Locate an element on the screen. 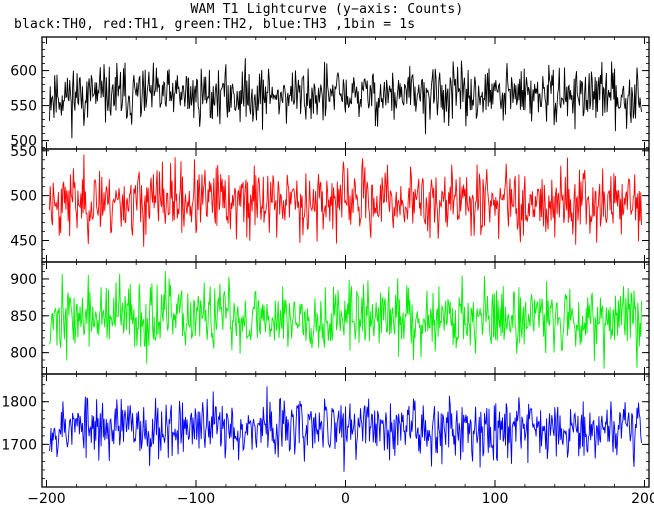 This screenshot has width=654, height=505. chart-title: WAM T1 Lightcurve (y−axis: Counts) is located at coordinates (327, 9).